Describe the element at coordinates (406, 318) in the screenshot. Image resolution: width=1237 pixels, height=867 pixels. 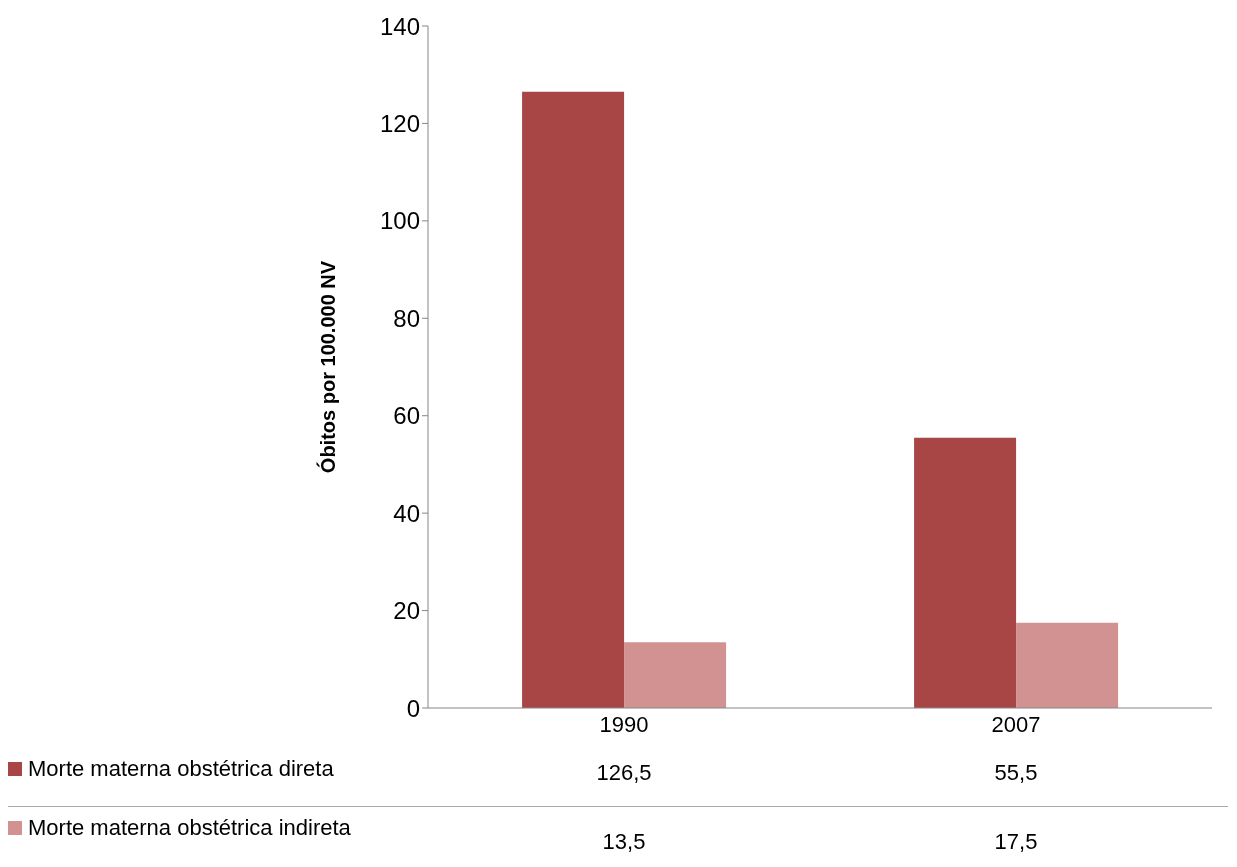
I see `y-tick-label: 80` at that location.